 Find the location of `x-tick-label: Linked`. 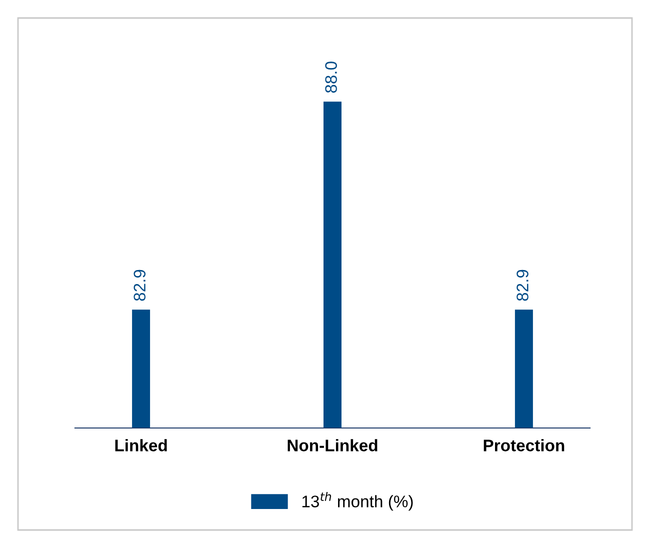

x-tick-label: Linked is located at coordinates (141, 445).